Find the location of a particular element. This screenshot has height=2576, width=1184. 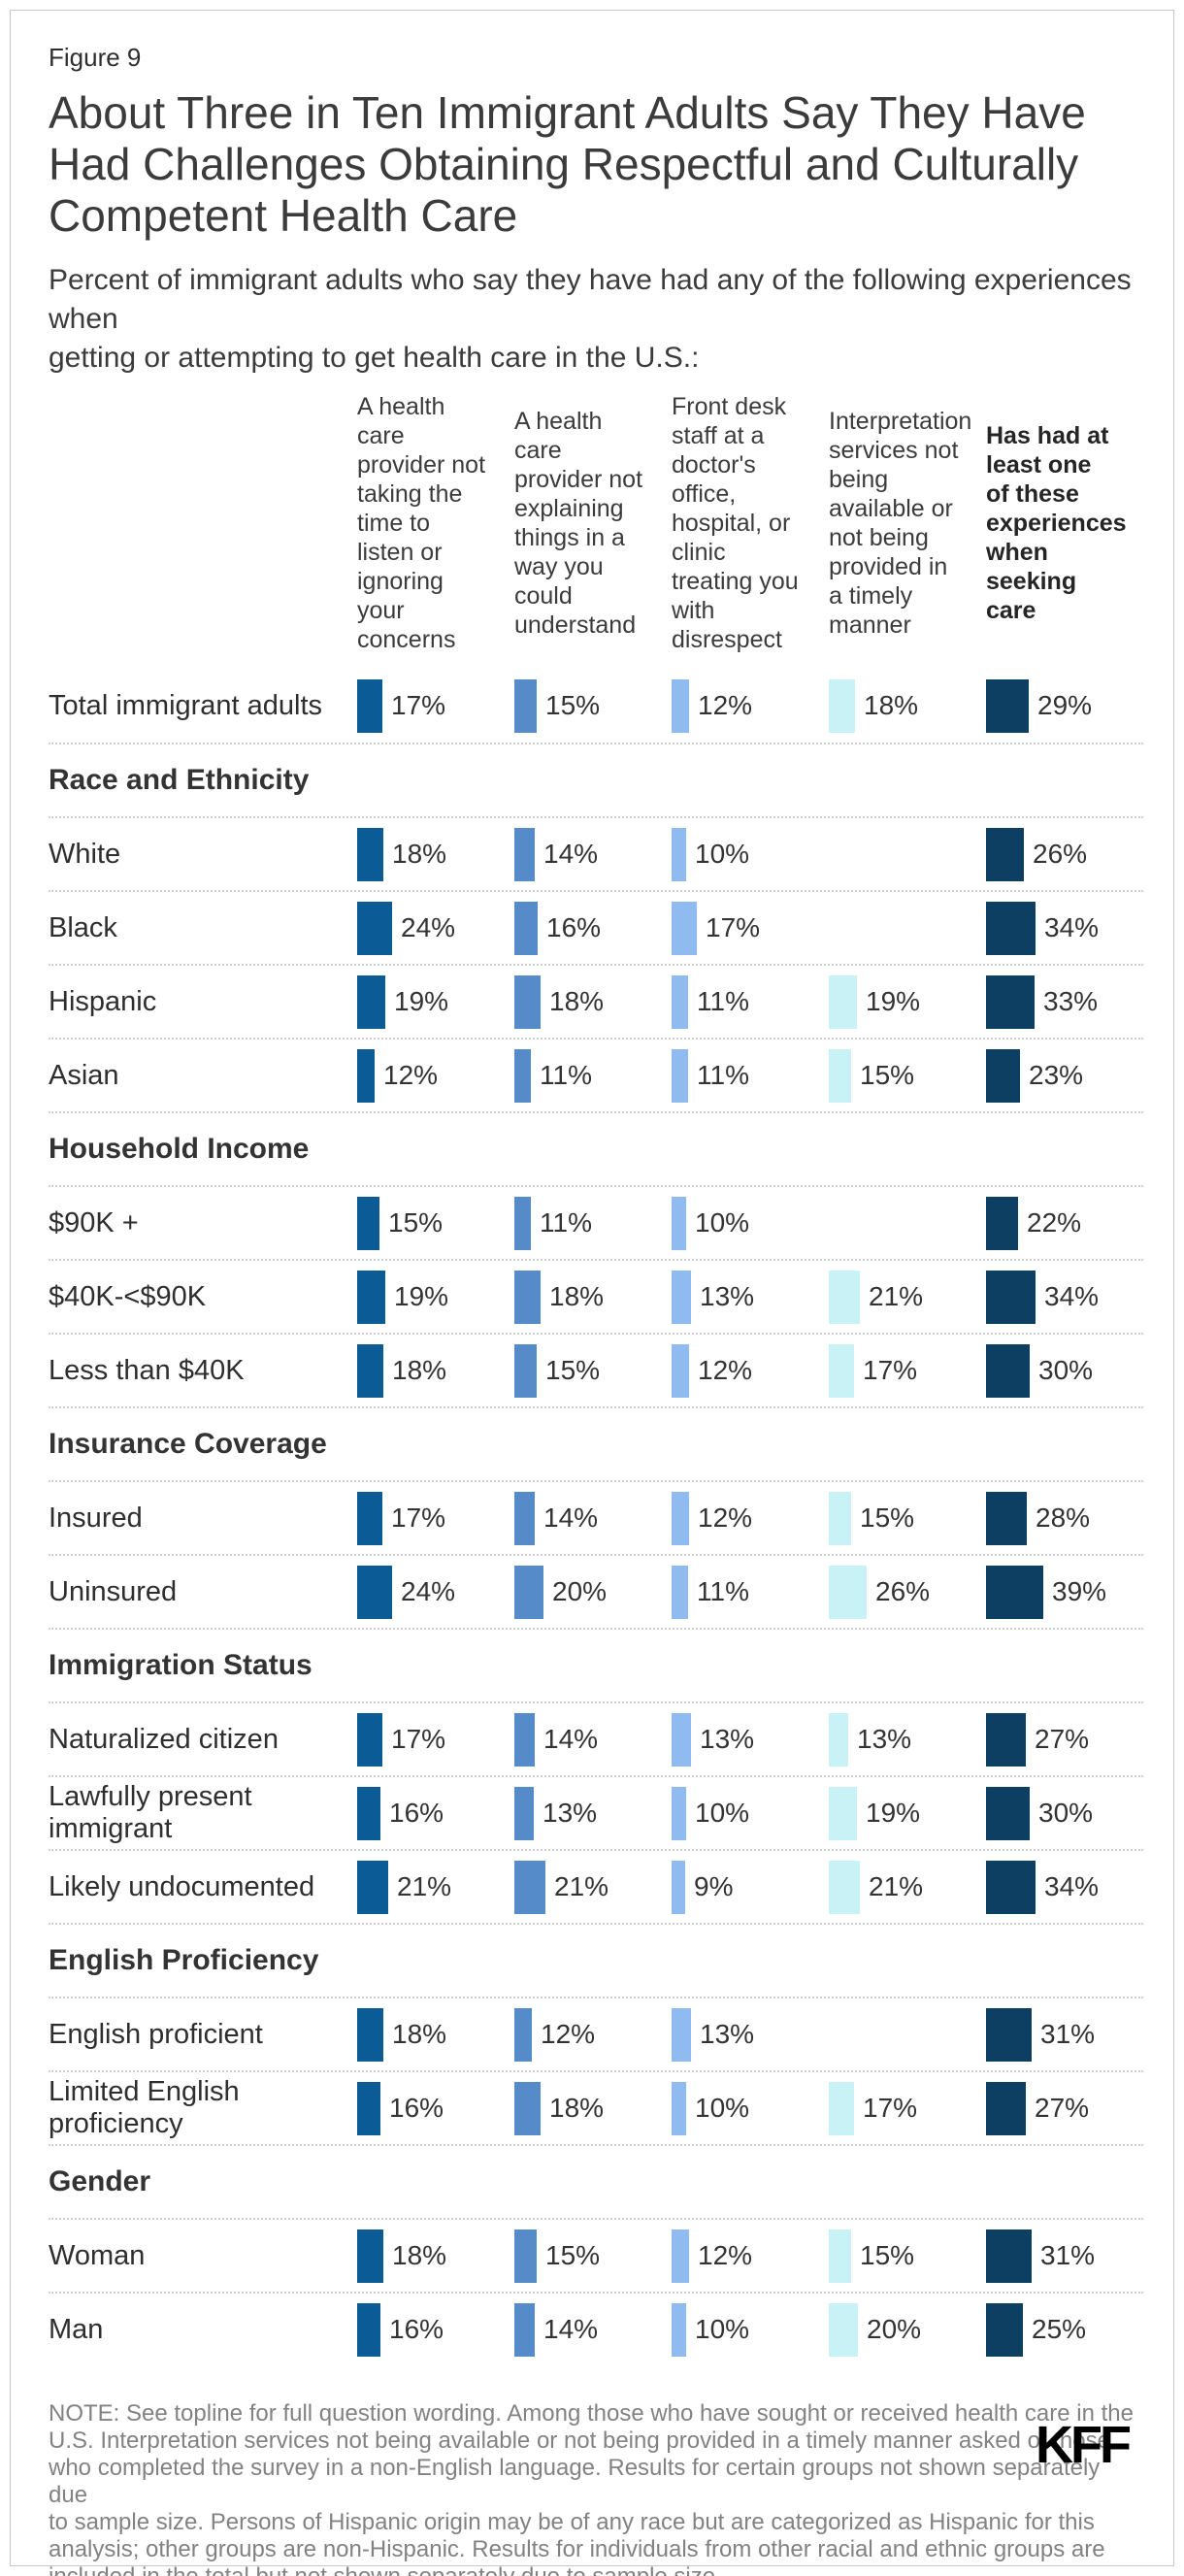

value-label: 21% is located at coordinates (897, 1296).